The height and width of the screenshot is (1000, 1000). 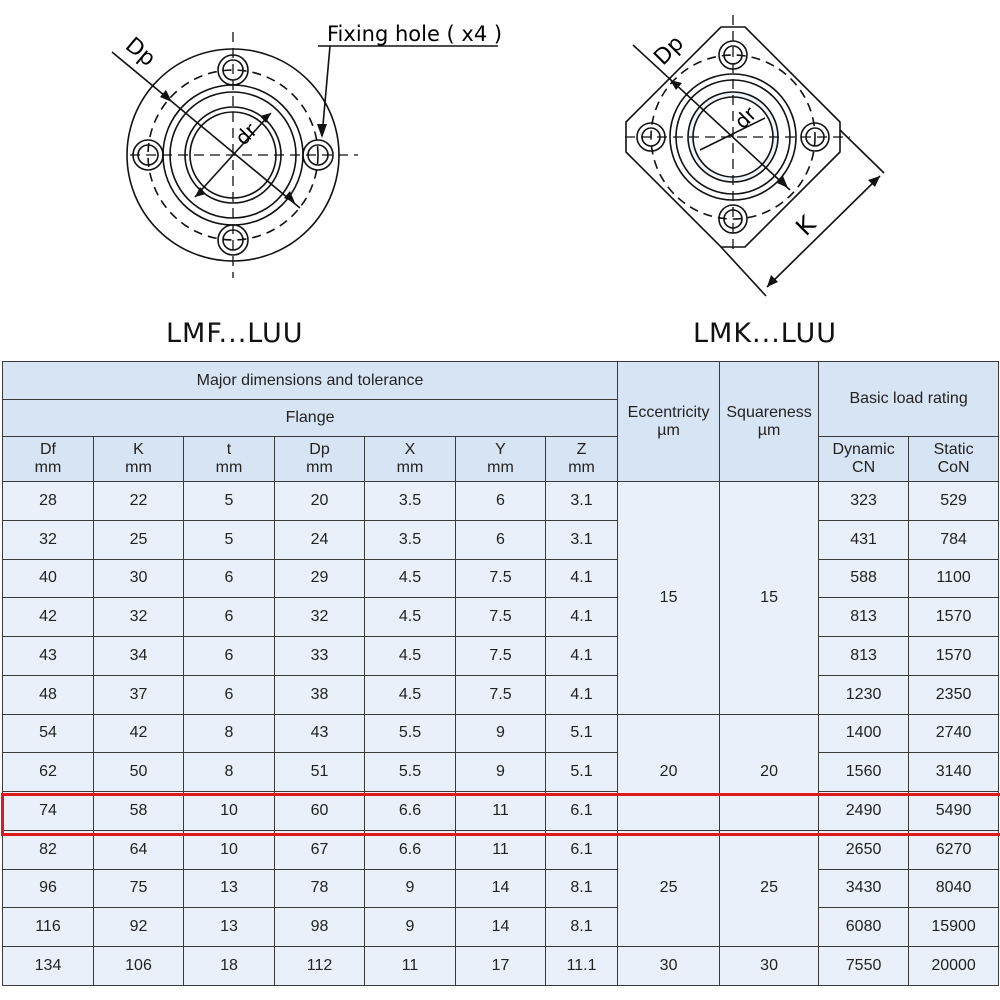 What do you see at coordinates (319, 811) in the screenshot?
I see `table-cell: 60` at bounding box center [319, 811].